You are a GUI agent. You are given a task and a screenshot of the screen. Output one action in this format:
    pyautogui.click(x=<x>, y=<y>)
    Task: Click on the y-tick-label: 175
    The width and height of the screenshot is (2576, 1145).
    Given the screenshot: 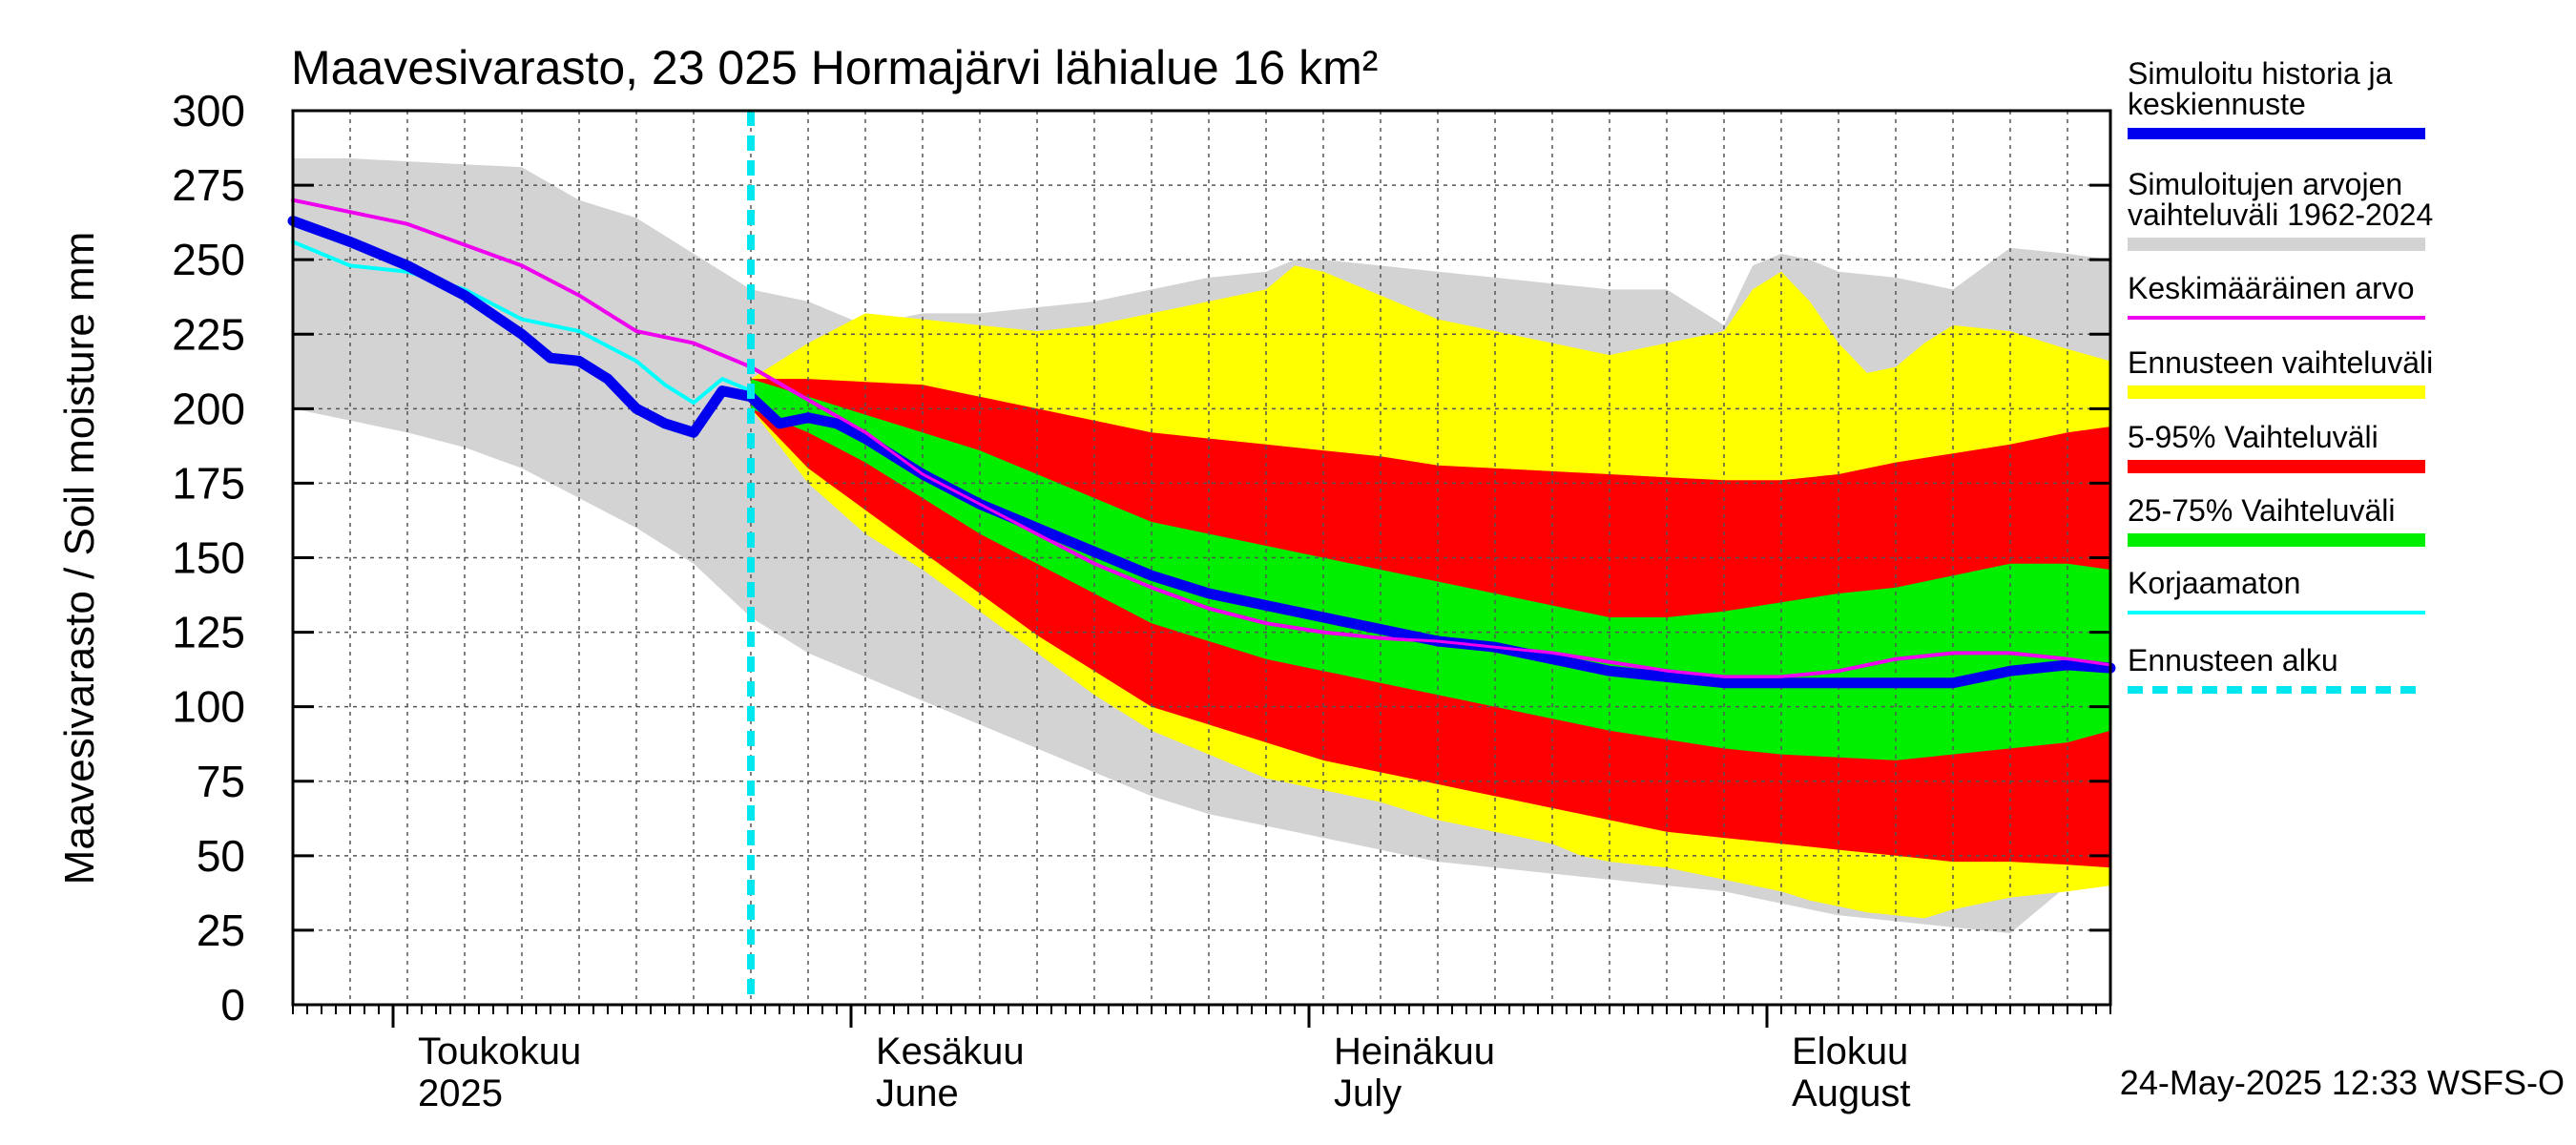 What is the action you would take?
    pyautogui.click(x=208, y=483)
    